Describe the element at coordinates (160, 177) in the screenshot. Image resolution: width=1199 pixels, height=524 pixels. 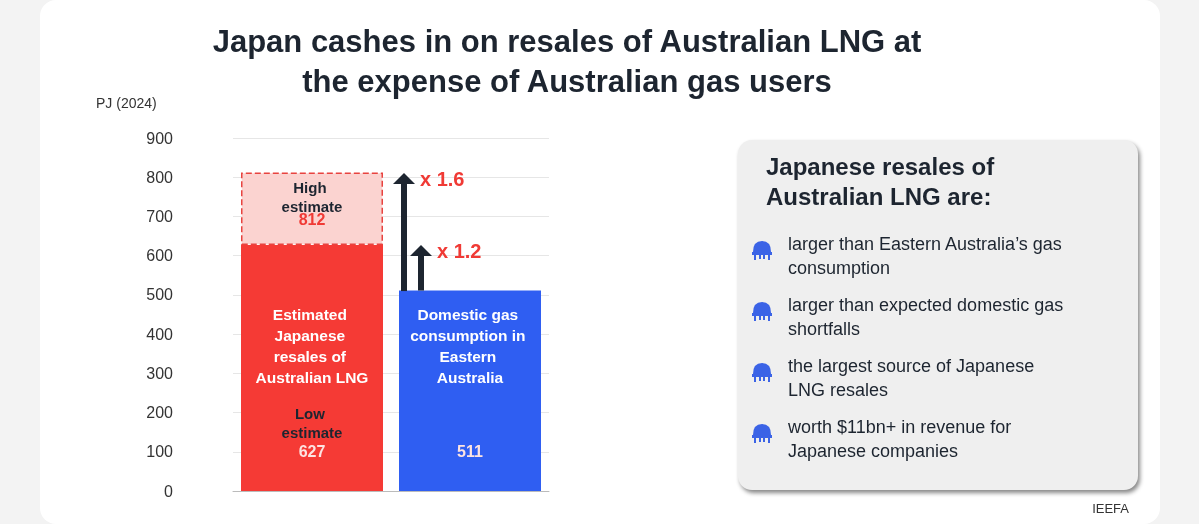
I see `y-tick-label: 800` at that location.